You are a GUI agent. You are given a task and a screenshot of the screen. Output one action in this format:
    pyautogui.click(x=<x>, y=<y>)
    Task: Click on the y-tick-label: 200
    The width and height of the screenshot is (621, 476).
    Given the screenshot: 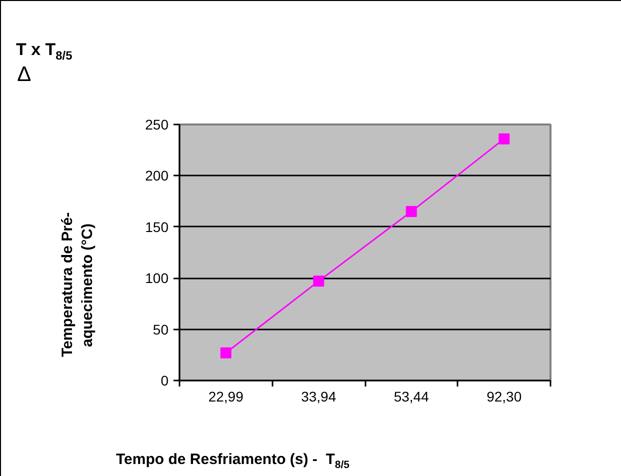 What is the action you would take?
    pyautogui.click(x=157, y=176)
    